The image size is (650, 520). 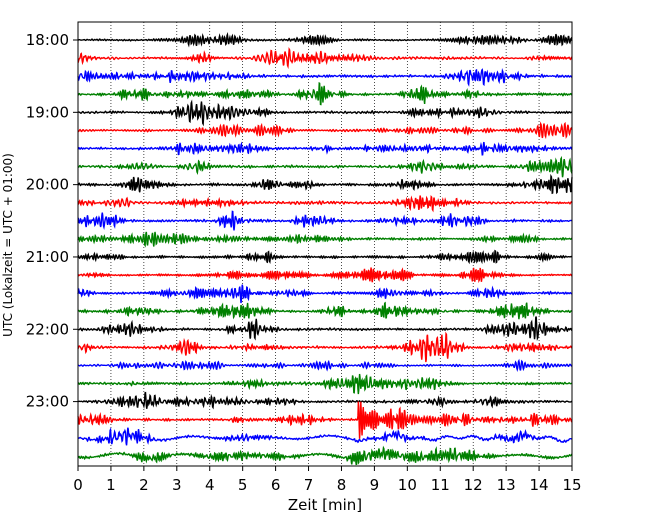 I want to click on y-tick-label: 21:00, so click(x=47, y=257).